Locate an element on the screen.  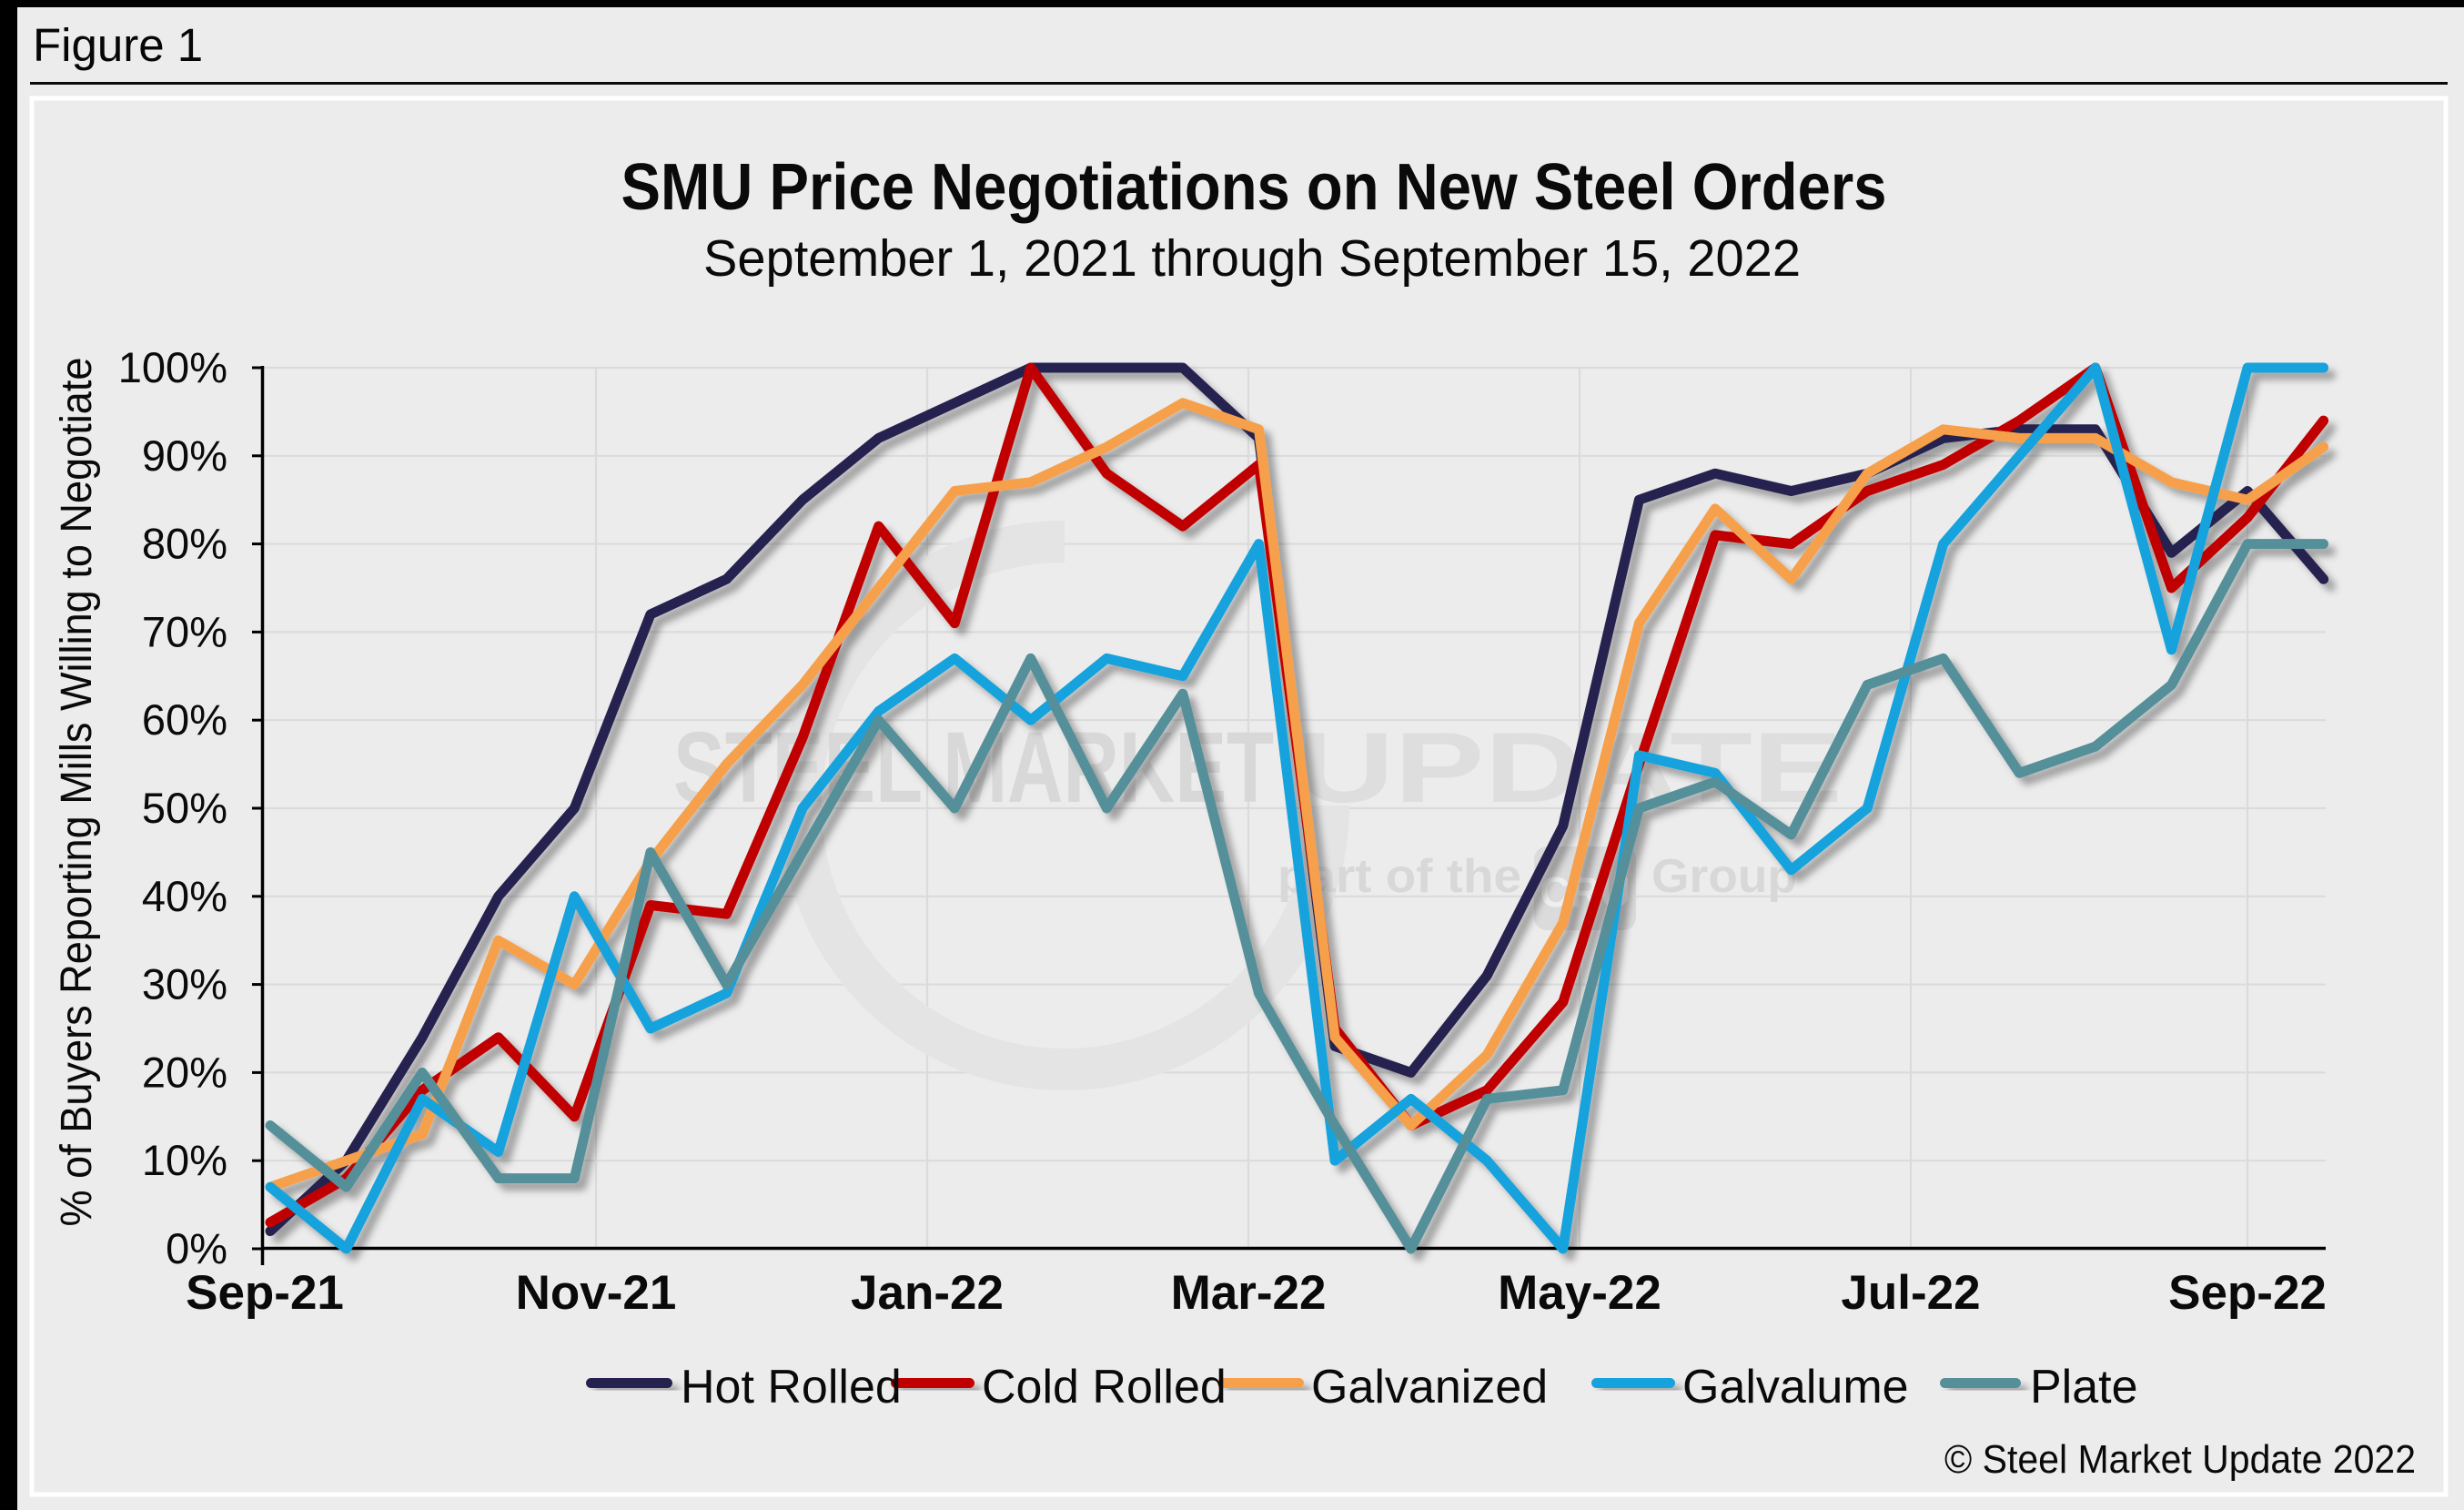
svg-text: 100% is located at coordinates (172, 367).